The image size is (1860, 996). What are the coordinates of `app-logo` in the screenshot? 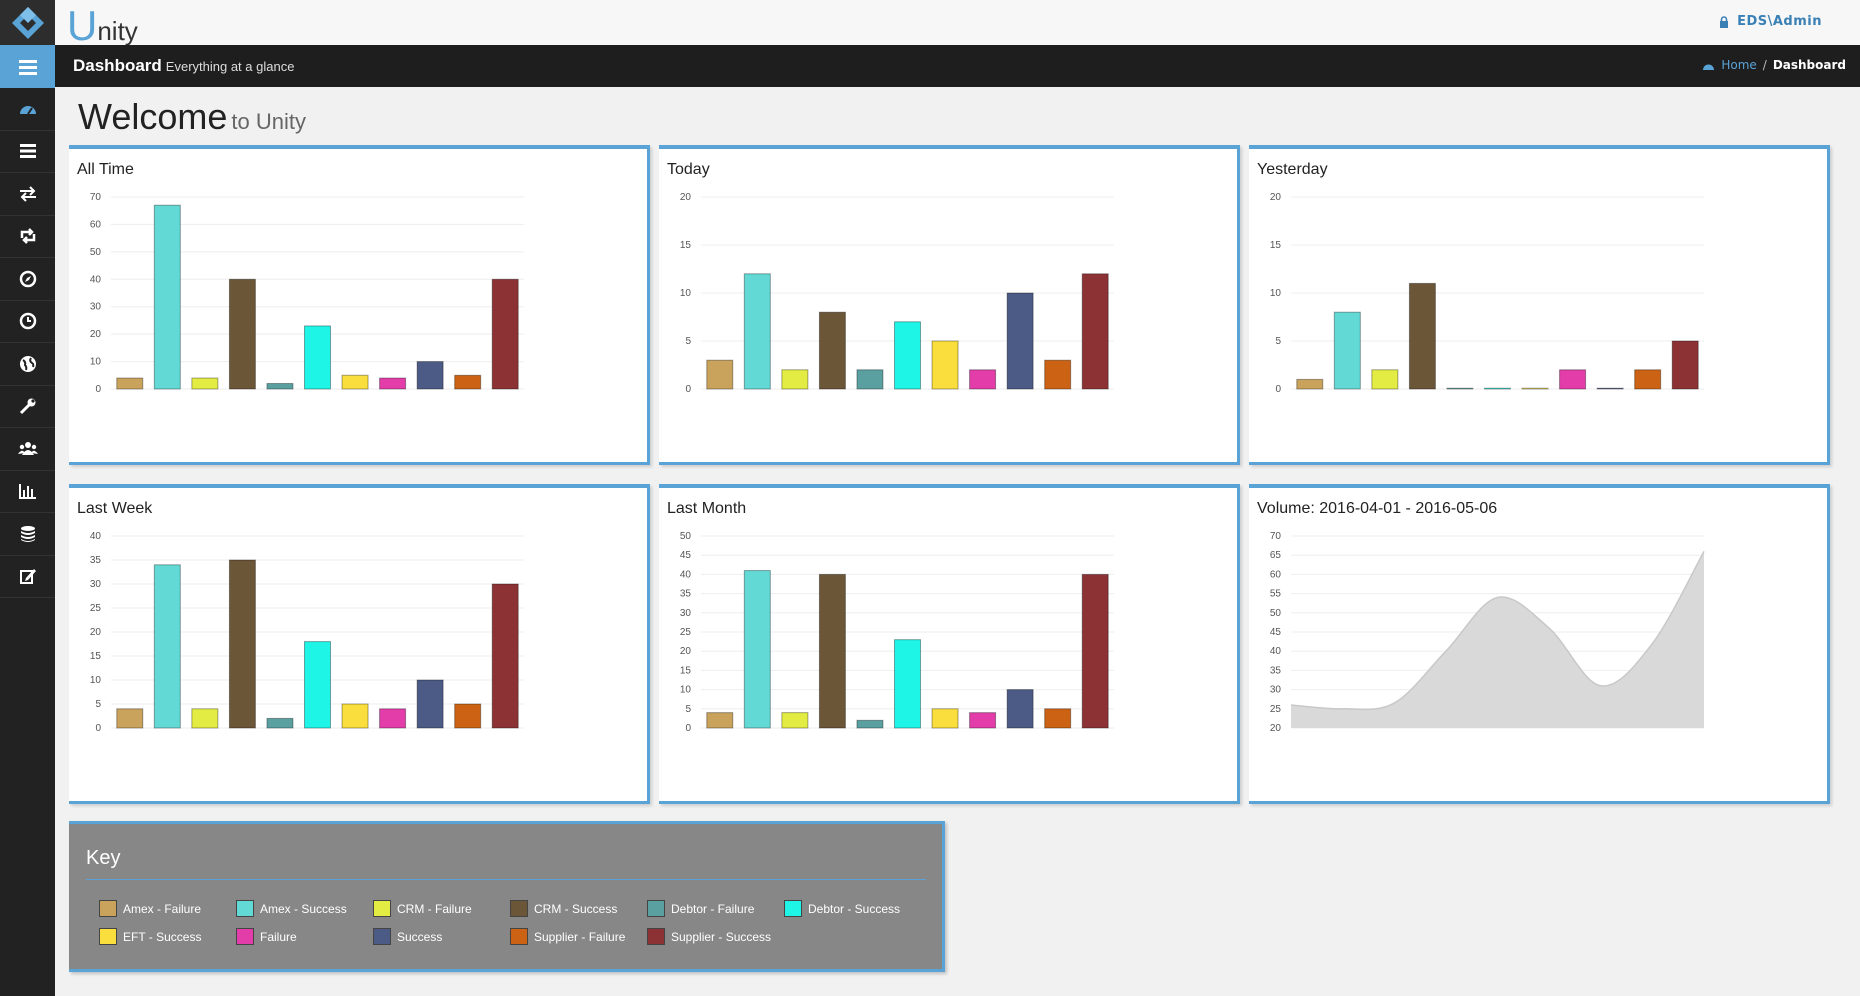 It's located at (27, 22).